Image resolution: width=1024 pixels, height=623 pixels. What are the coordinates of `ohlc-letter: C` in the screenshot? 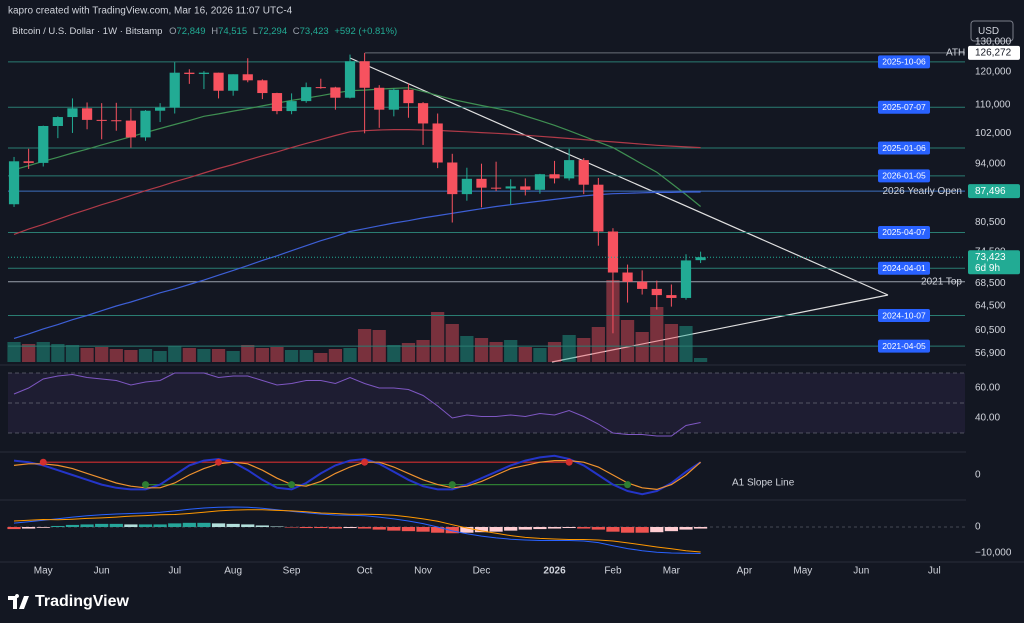 It's located at (296, 31).